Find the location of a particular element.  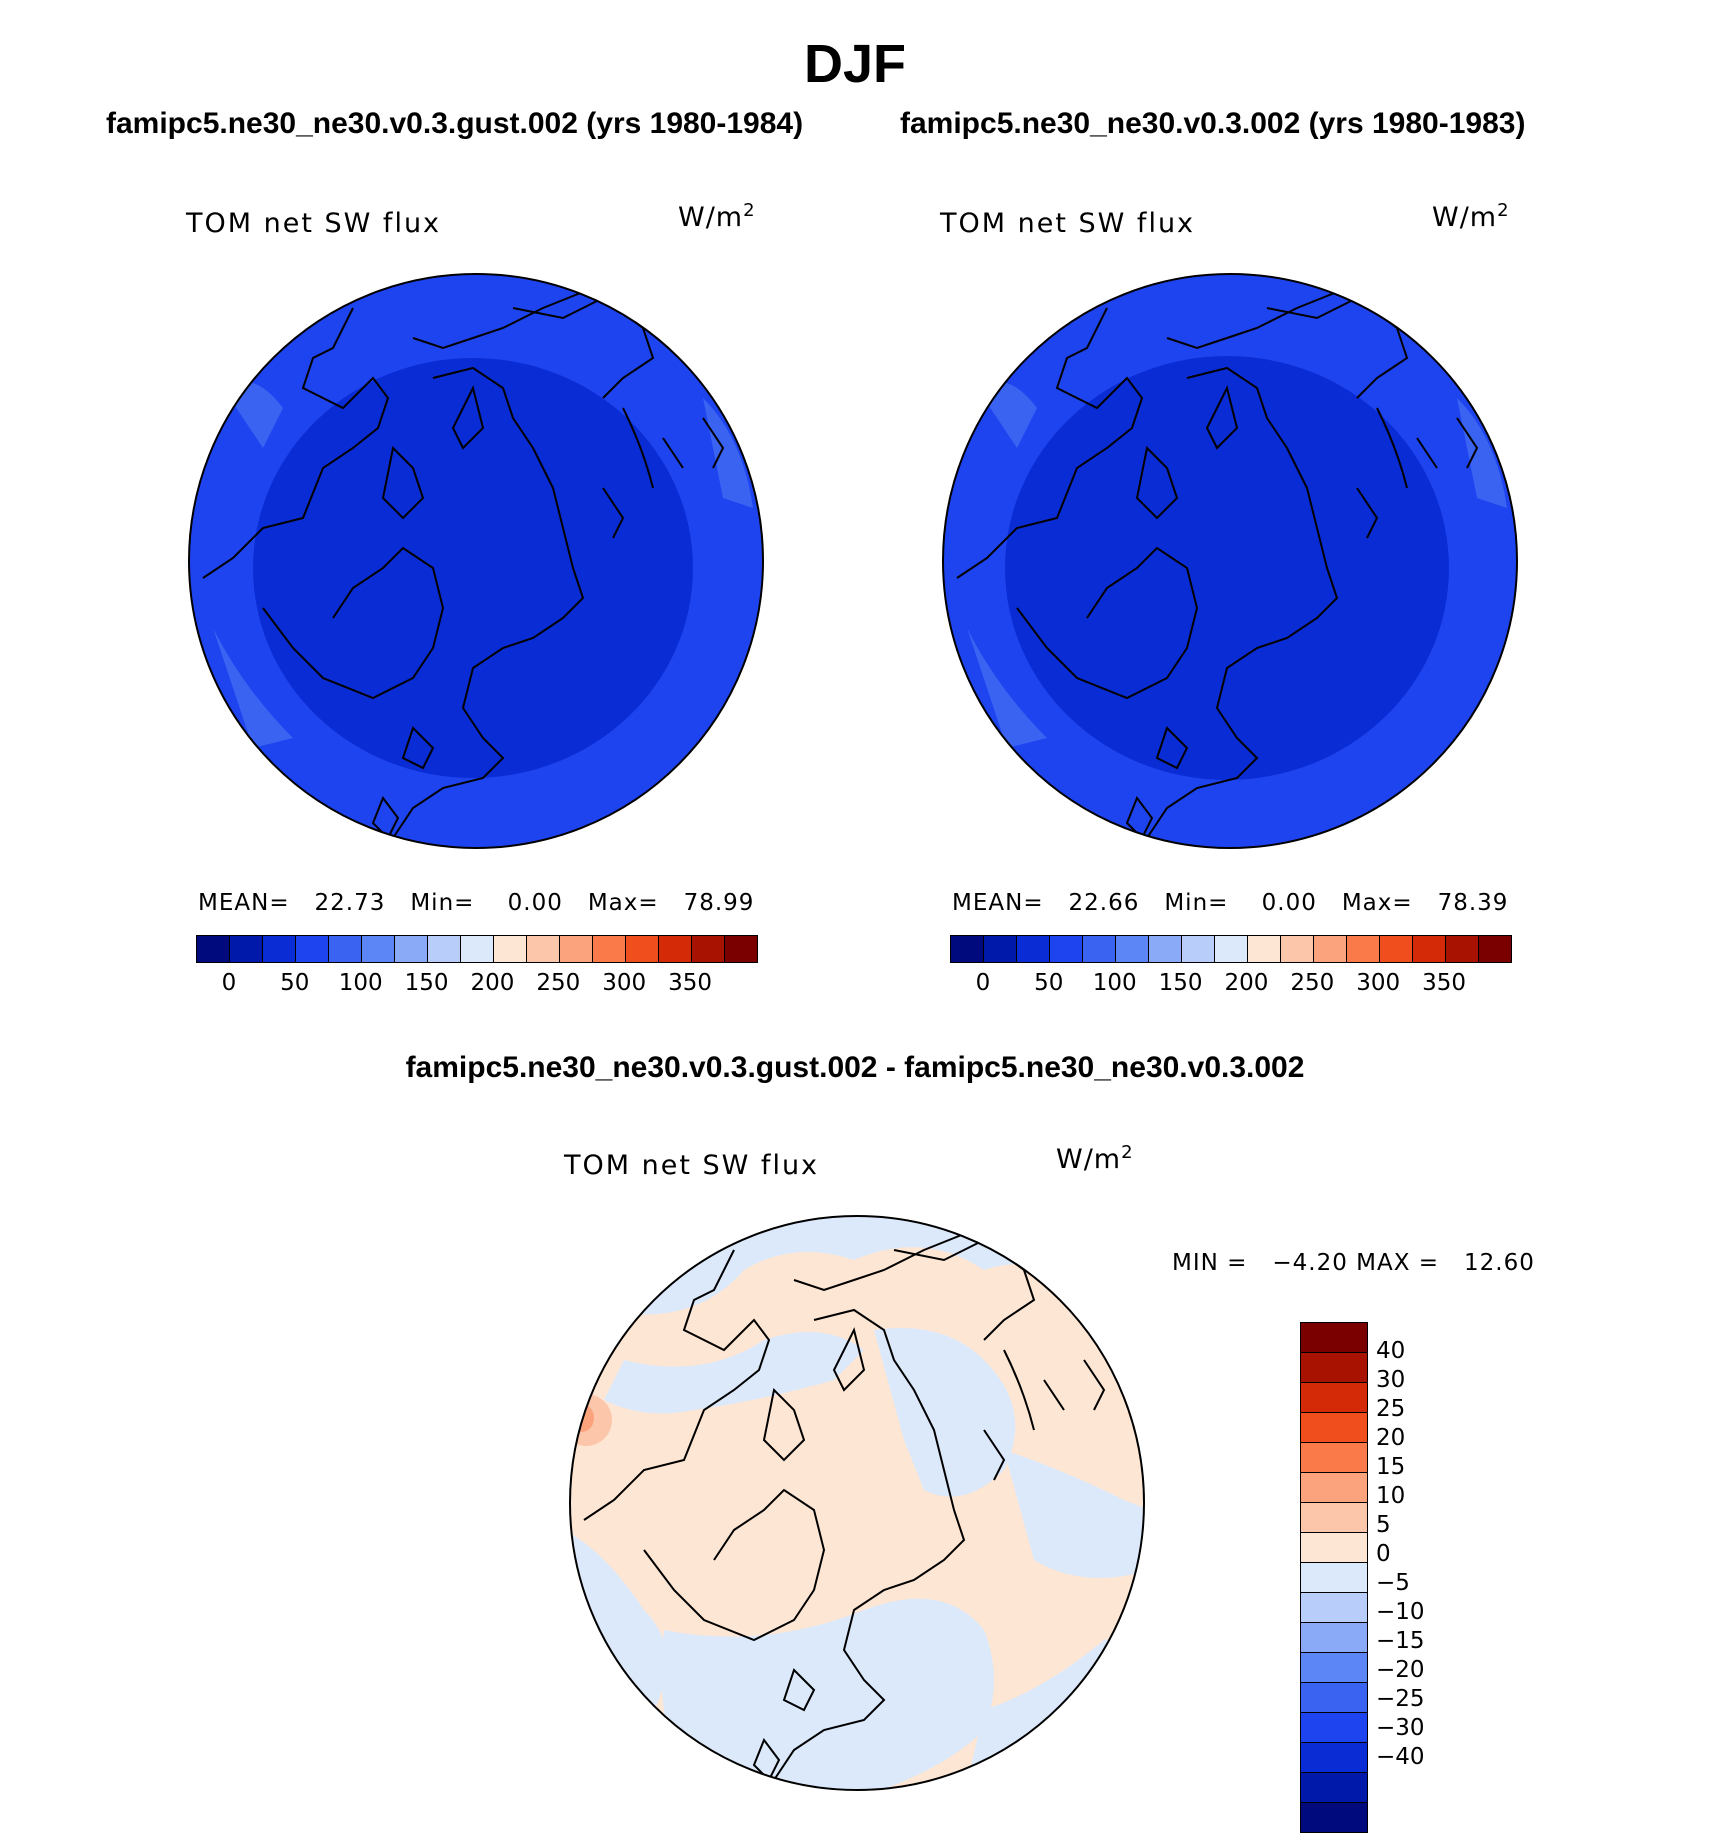

diff-map-border is located at coordinates (857, 1503).